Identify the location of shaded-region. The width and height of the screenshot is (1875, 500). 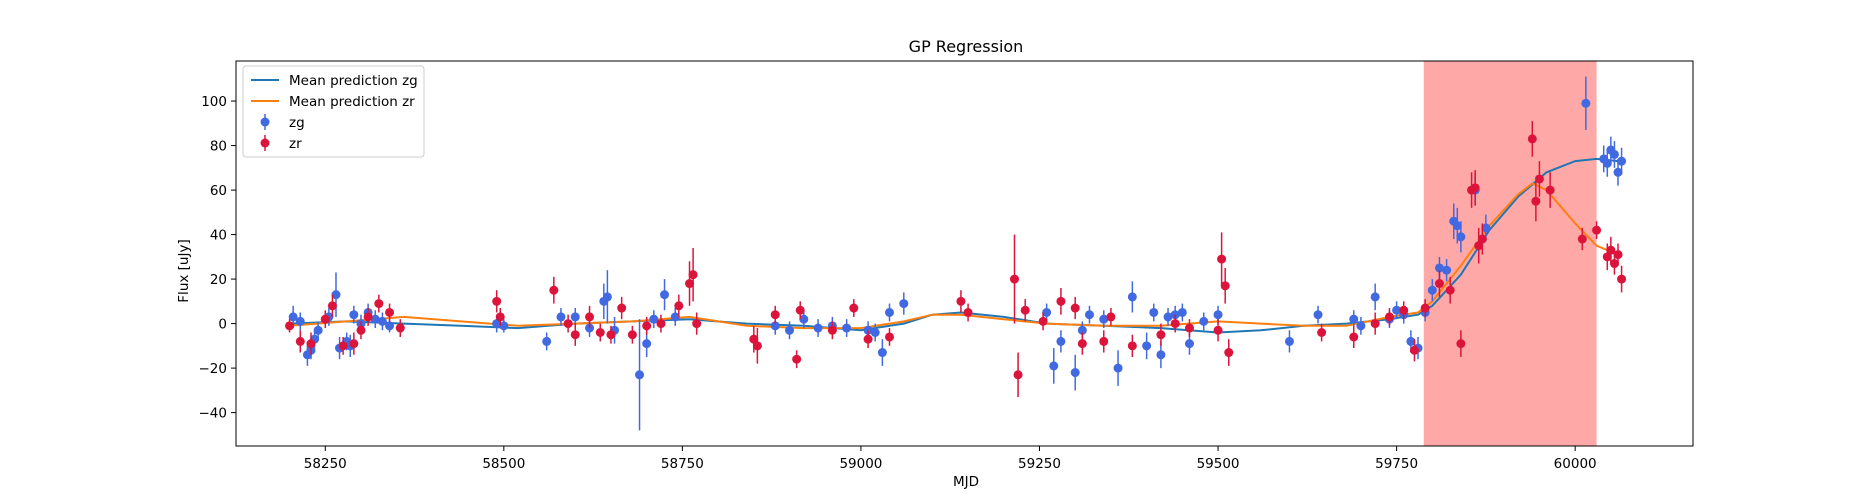
(1510, 253).